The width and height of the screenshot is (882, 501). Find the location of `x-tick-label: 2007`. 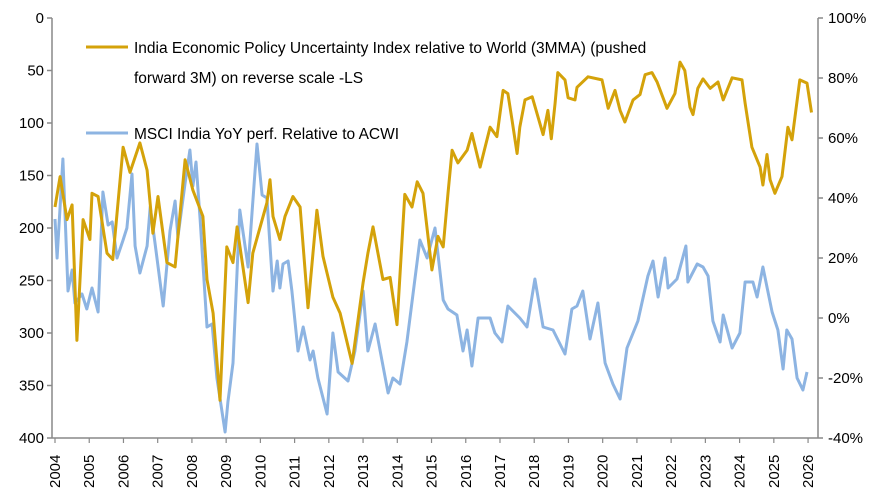

x-tick-label: 2007 is located at coordinates (158, 471).